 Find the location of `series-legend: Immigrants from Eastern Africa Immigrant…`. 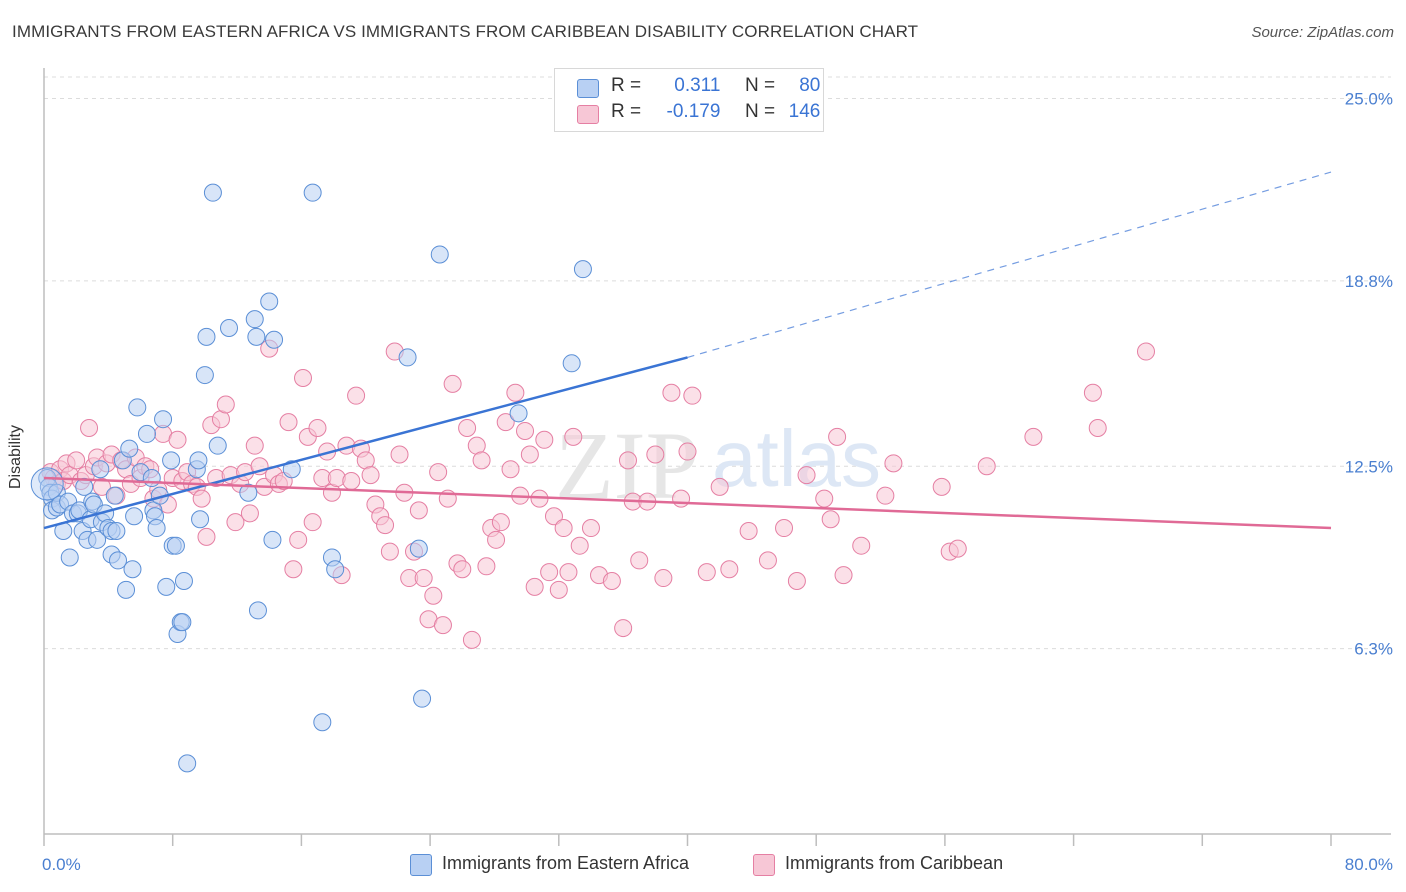

series-legend: Immigrants from Eastern Africa Immigrant… is located at coordinates (703, 865).